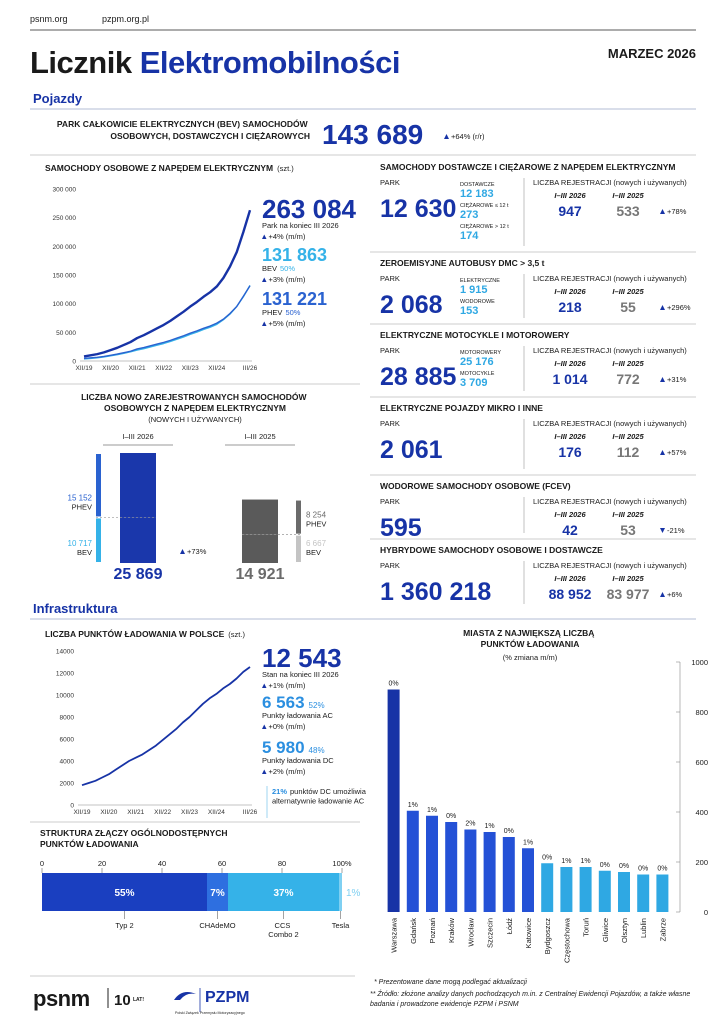 This screenshot has width=724, height=1024. I want to click on section-title: Pojazdy, so click(58, 98).